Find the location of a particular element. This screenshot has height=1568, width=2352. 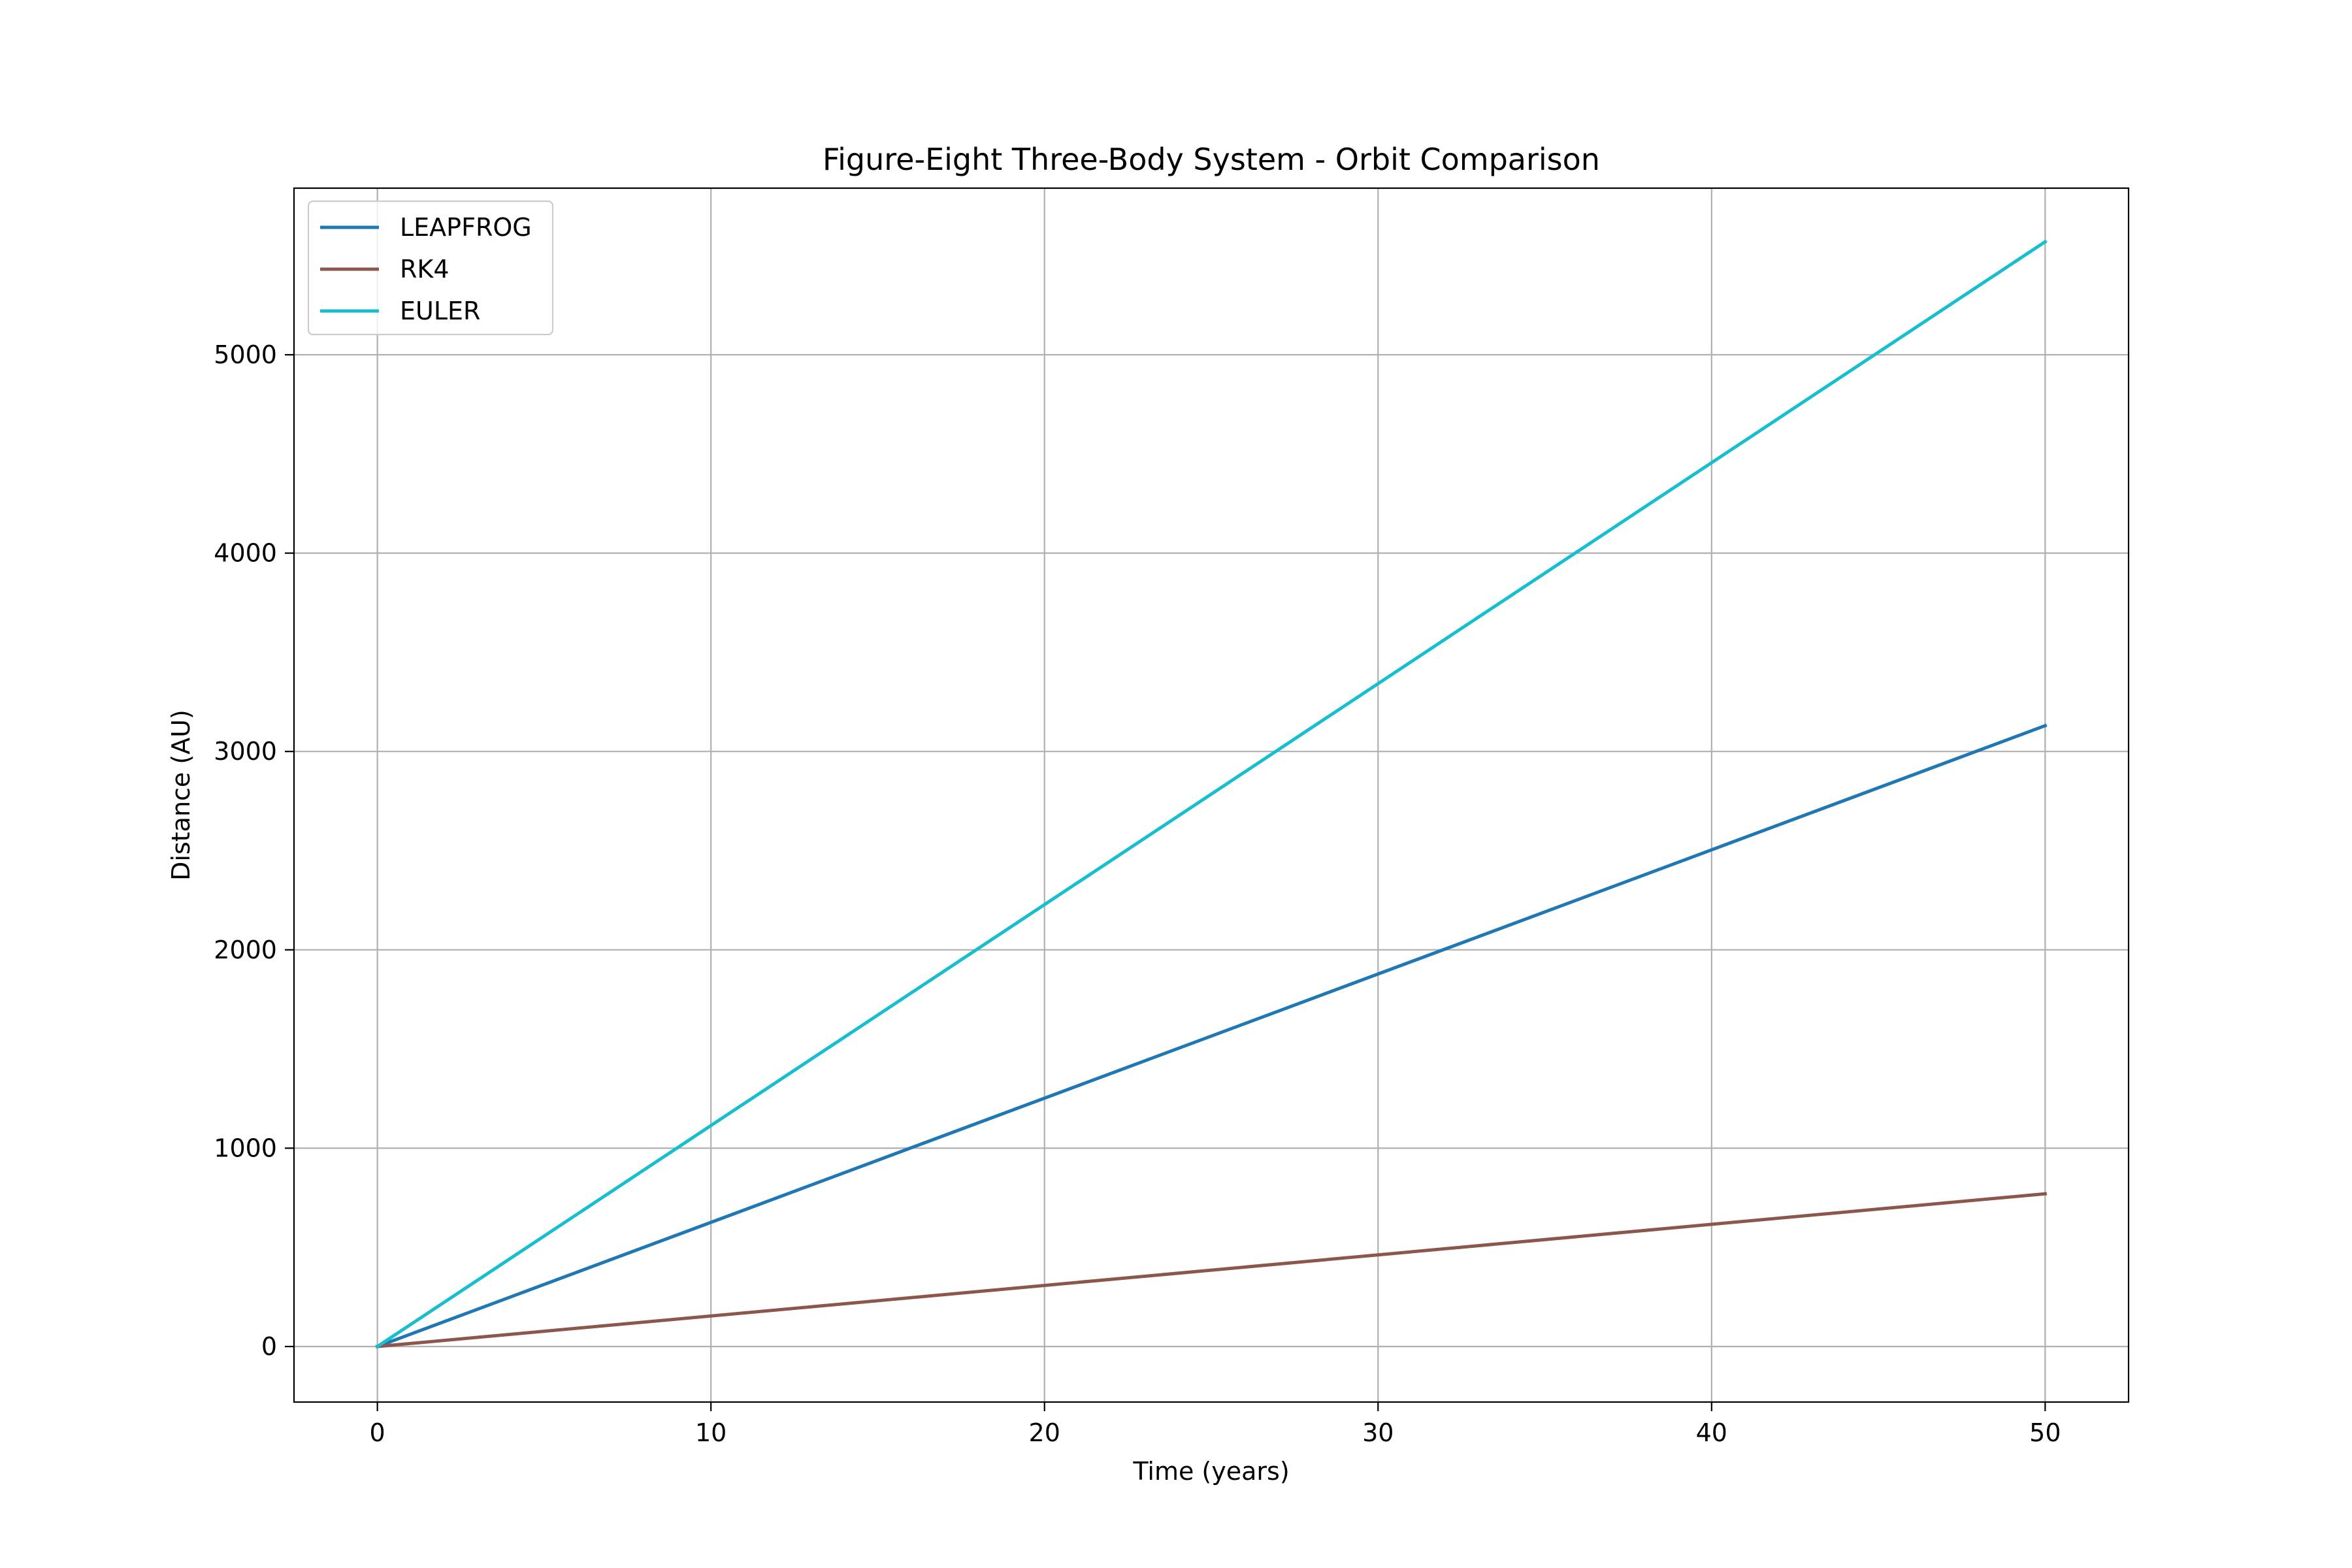

x-tick-label: 40 is located at coordinates (1711, 1432).